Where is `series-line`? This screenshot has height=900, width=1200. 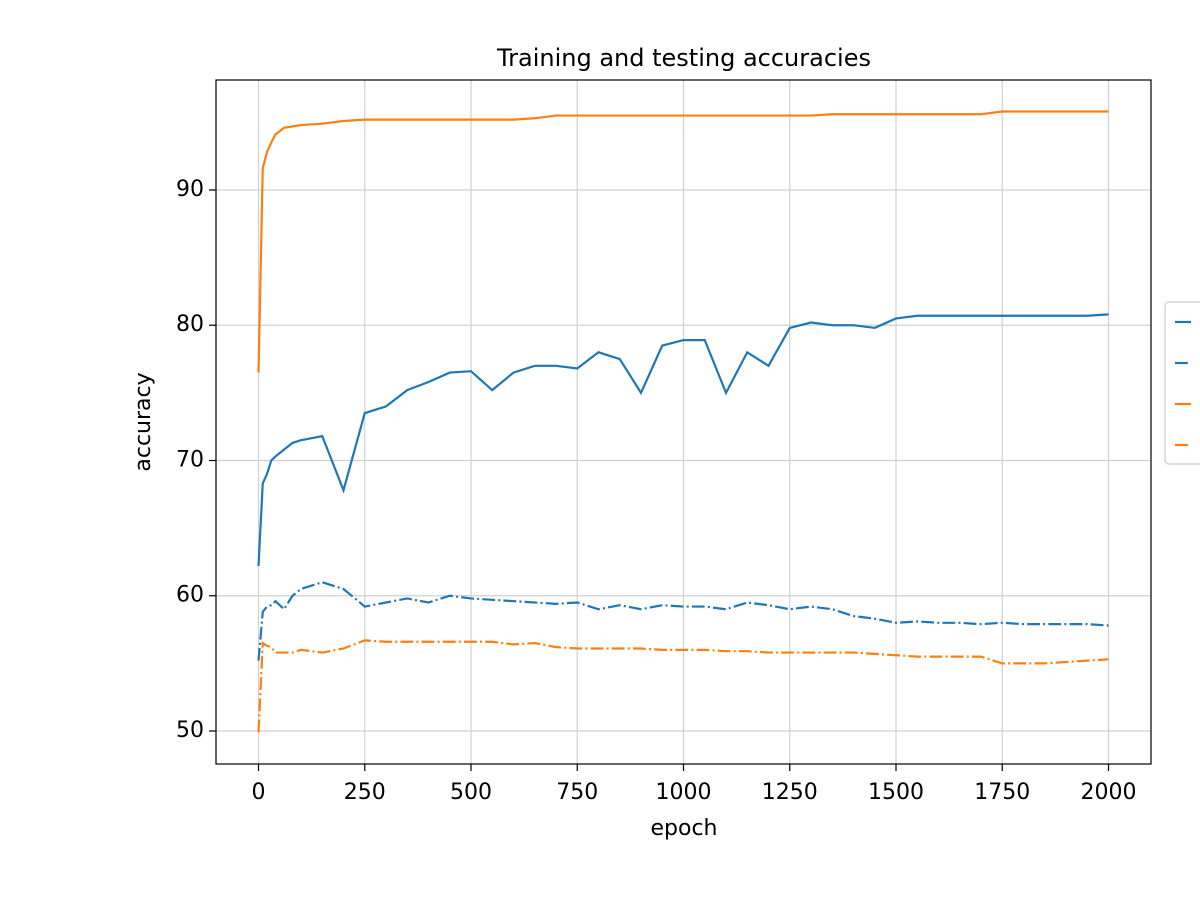 series-line is located at coordinates (683, 621).